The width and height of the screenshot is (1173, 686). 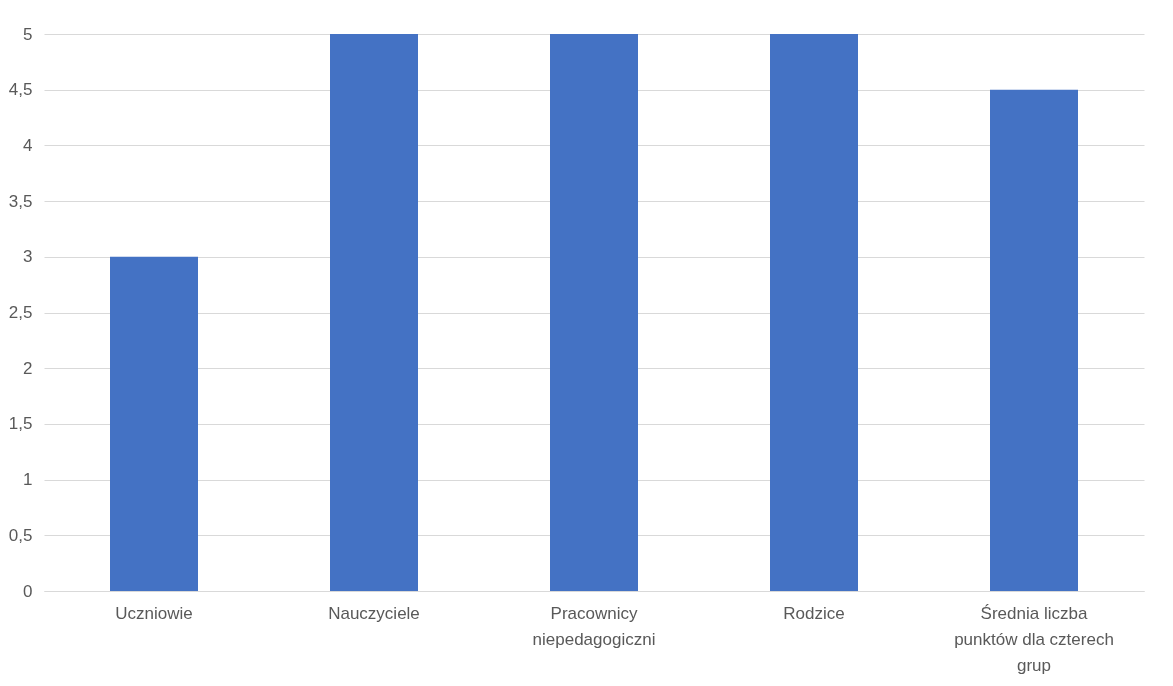 I want to click on y-tick-label: 3,5, so click(x=20, y=201).